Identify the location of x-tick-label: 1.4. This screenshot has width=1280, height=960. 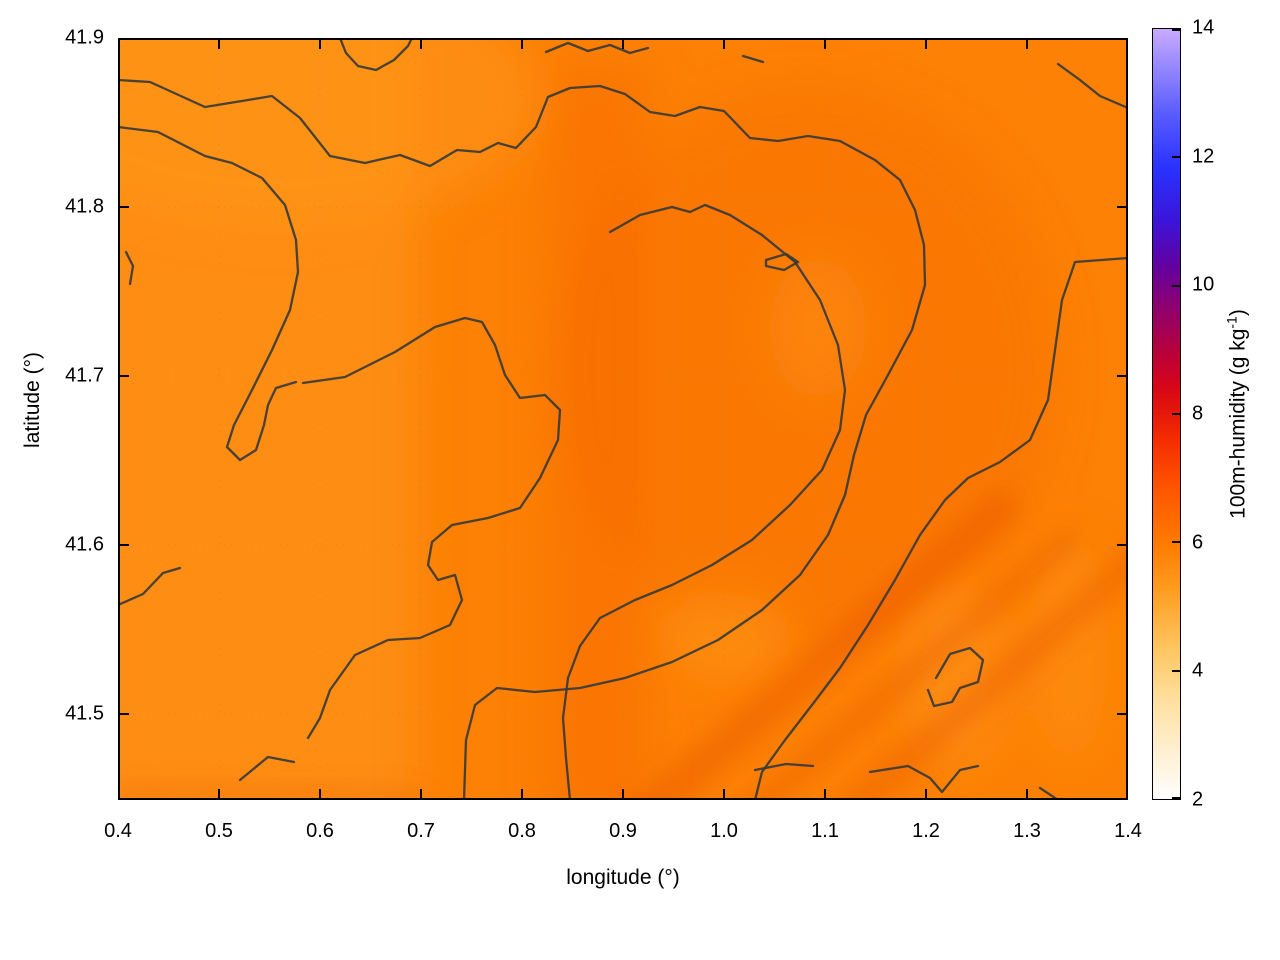
(1128, 831).